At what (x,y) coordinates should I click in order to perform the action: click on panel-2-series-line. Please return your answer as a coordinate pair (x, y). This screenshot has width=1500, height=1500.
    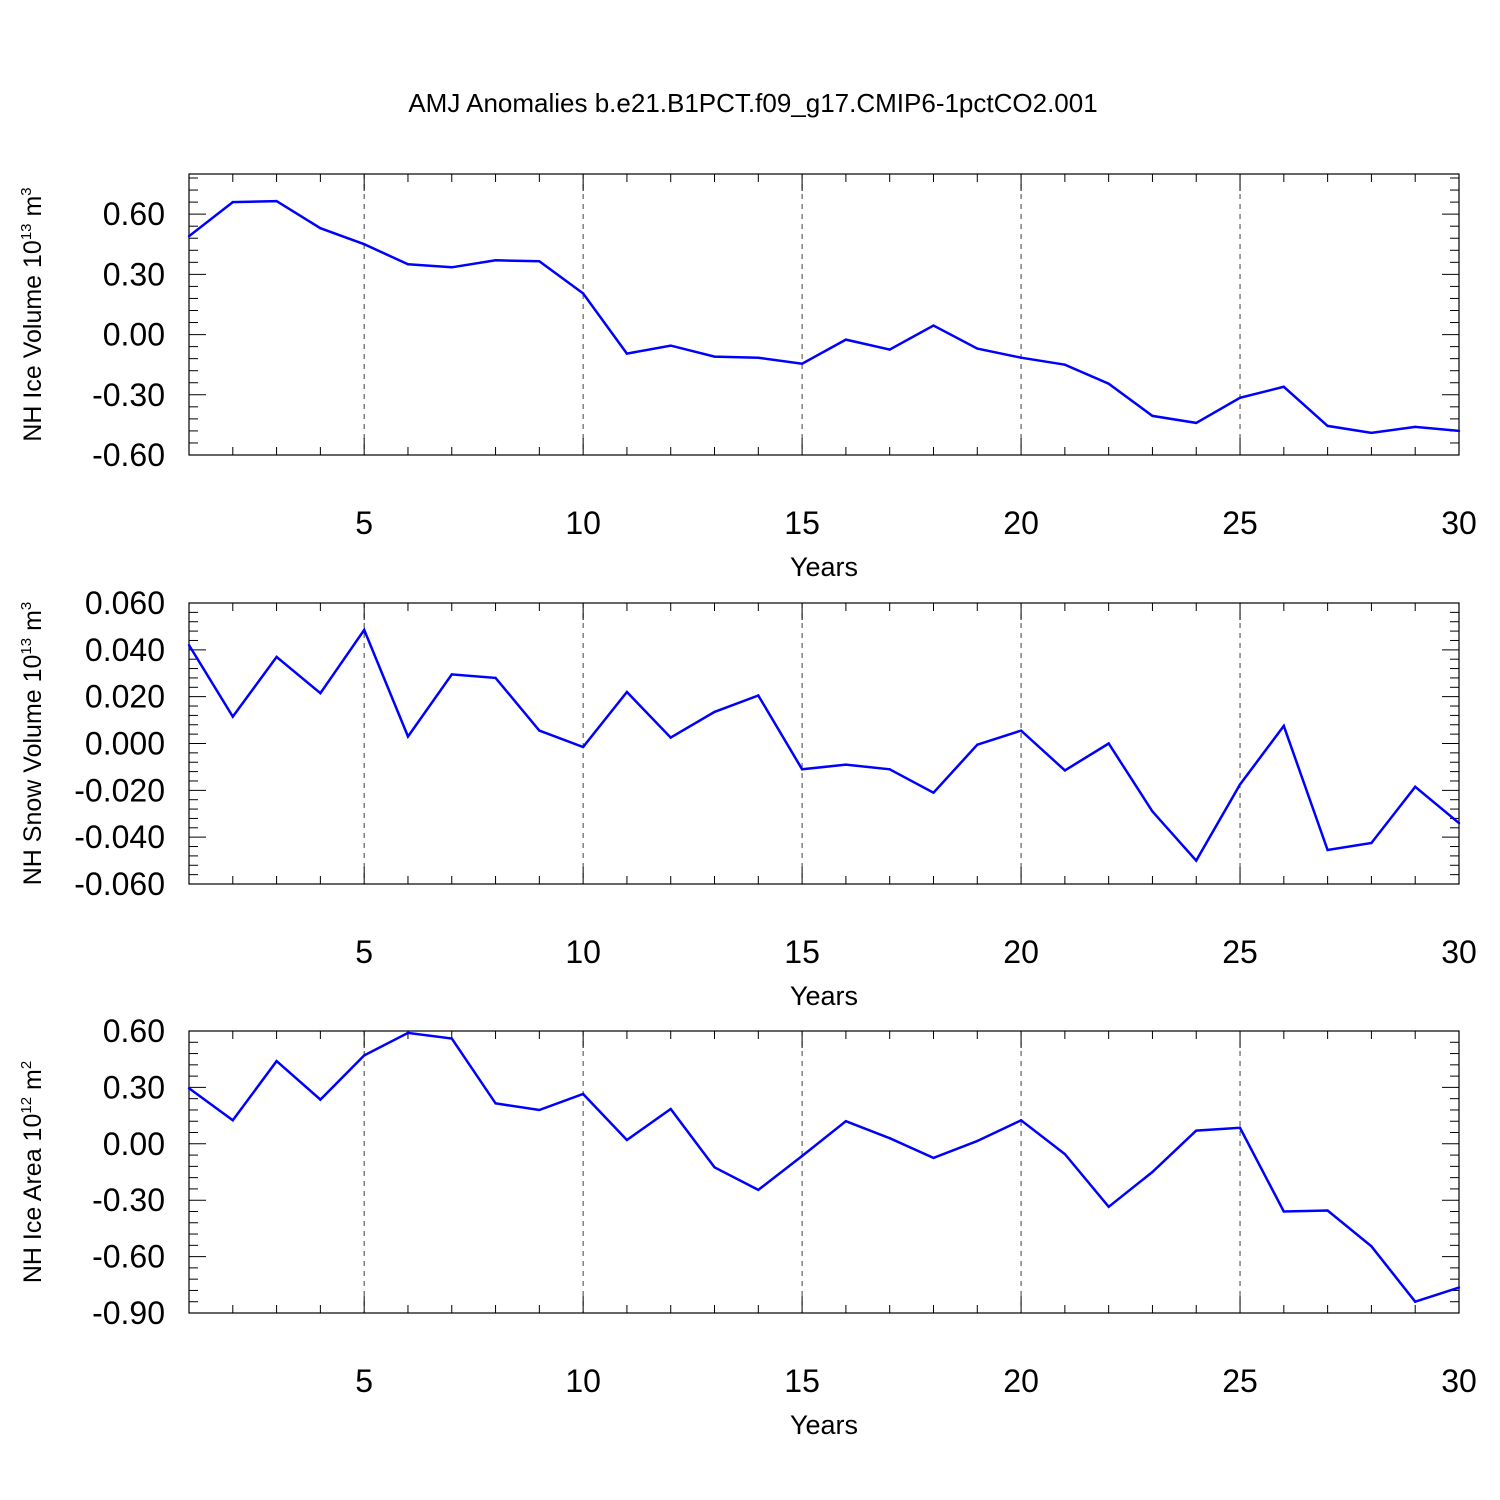
    Looking at the image, I should click on (823, 745).